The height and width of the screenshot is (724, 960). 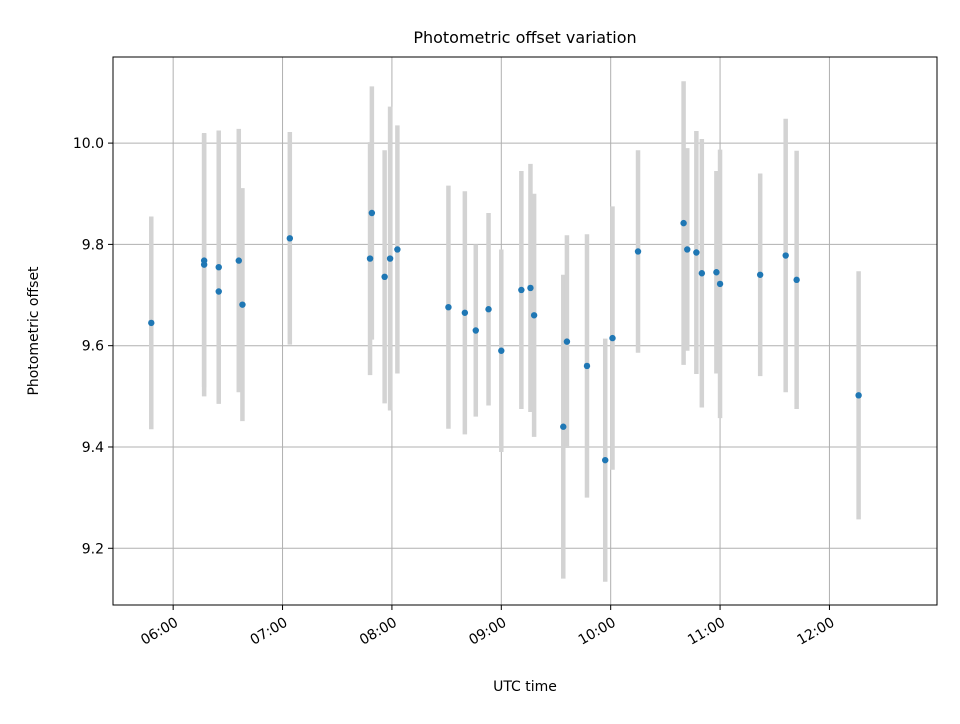 I want to click on x-axis-ticks: 06:00 07:00 08:00 09:00 10:00 11:00 12:00, so click(x=487, y=627).